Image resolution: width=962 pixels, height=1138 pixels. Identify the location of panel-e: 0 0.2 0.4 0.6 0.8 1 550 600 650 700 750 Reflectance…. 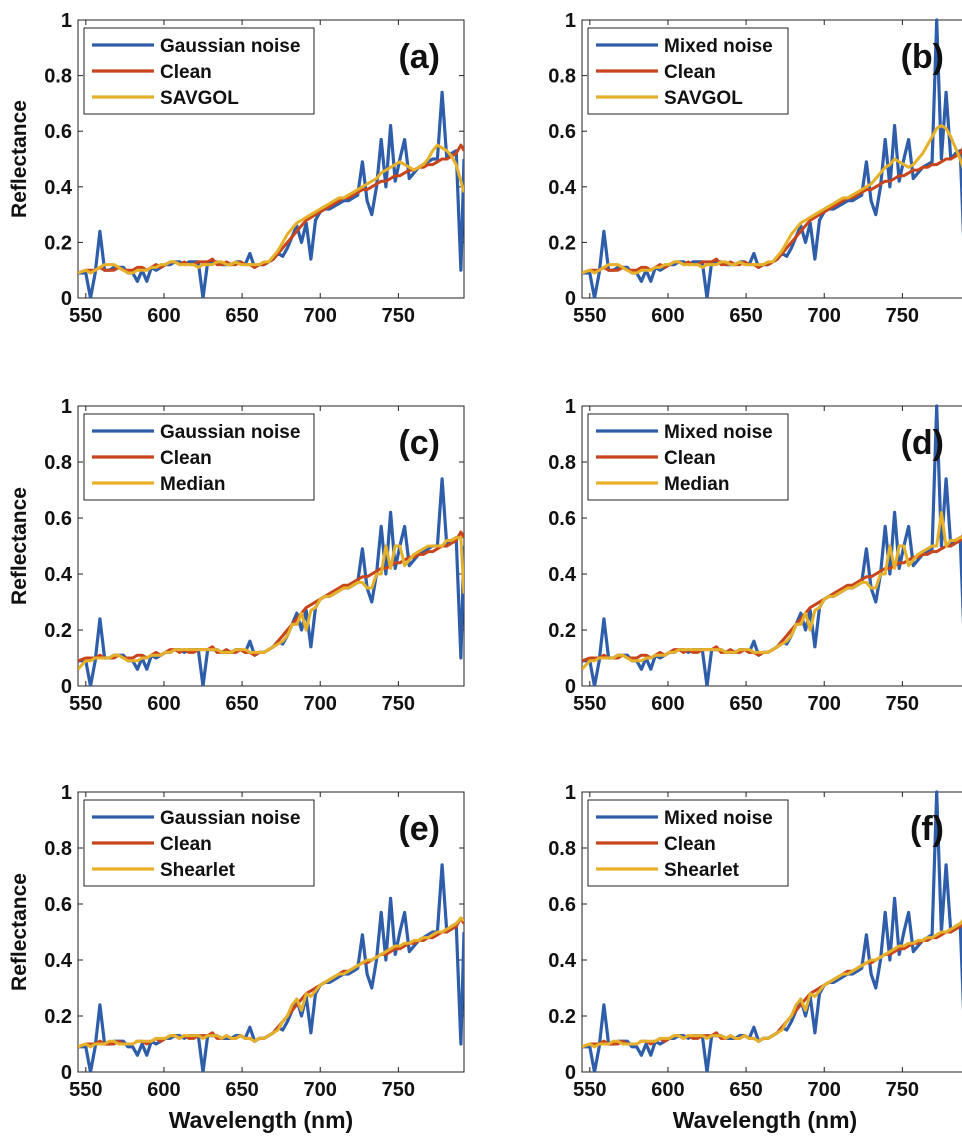
(236, 957).